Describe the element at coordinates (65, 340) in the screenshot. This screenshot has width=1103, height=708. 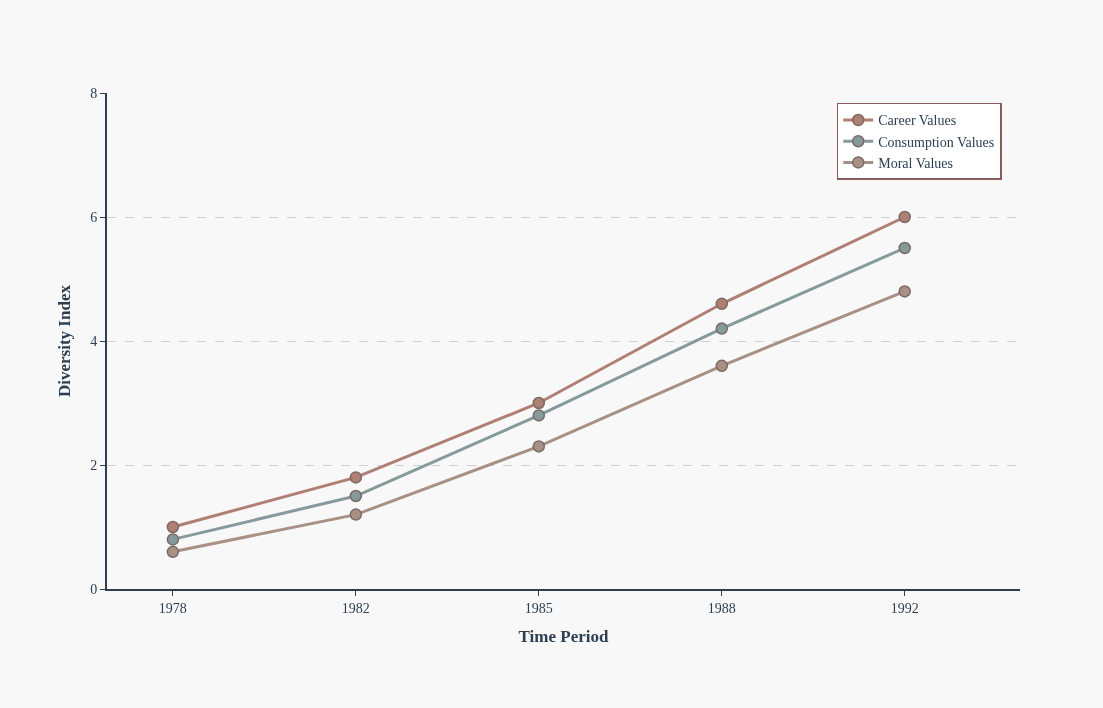
I see `y-axis-title: Diversity Index` at that location.